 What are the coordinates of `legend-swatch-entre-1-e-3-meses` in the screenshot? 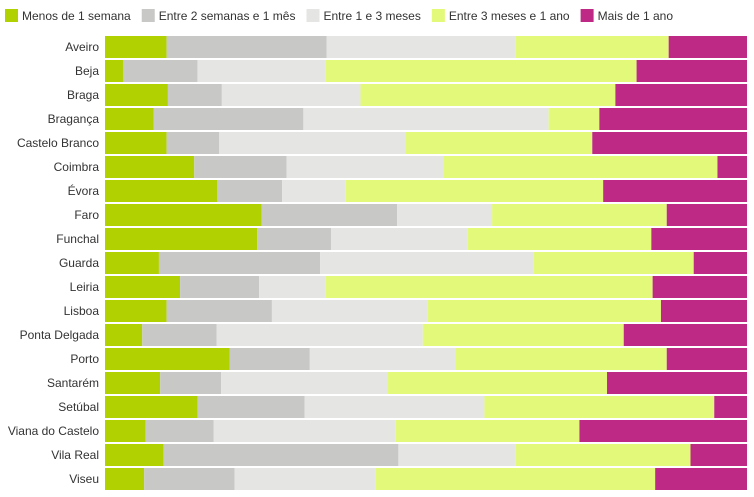 It's located at (313, 15).